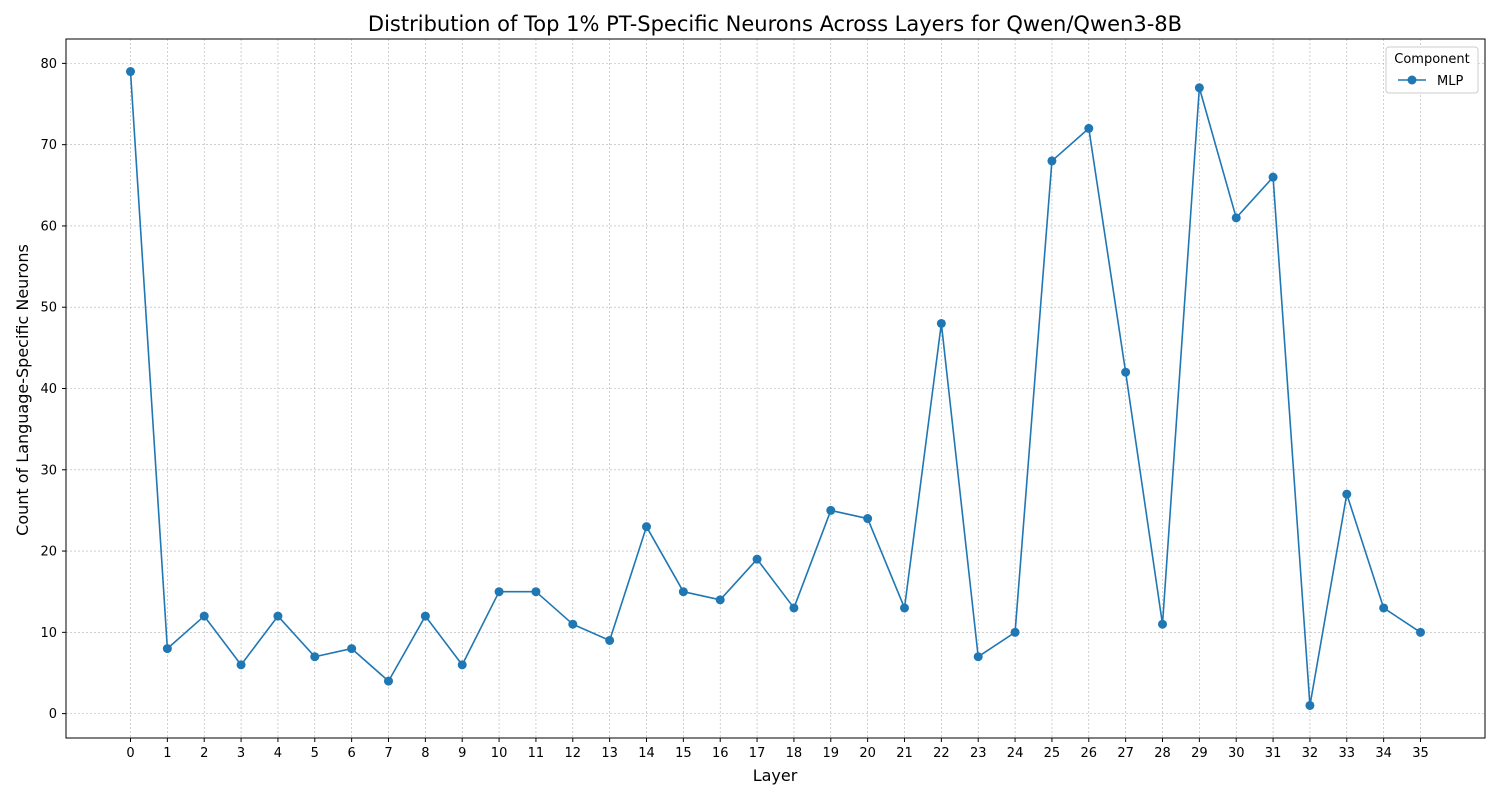  What do you see at coordinates (48, 145) in the screenshot?
I see `y-tick-label: 70` at bounding box center [48, 145].